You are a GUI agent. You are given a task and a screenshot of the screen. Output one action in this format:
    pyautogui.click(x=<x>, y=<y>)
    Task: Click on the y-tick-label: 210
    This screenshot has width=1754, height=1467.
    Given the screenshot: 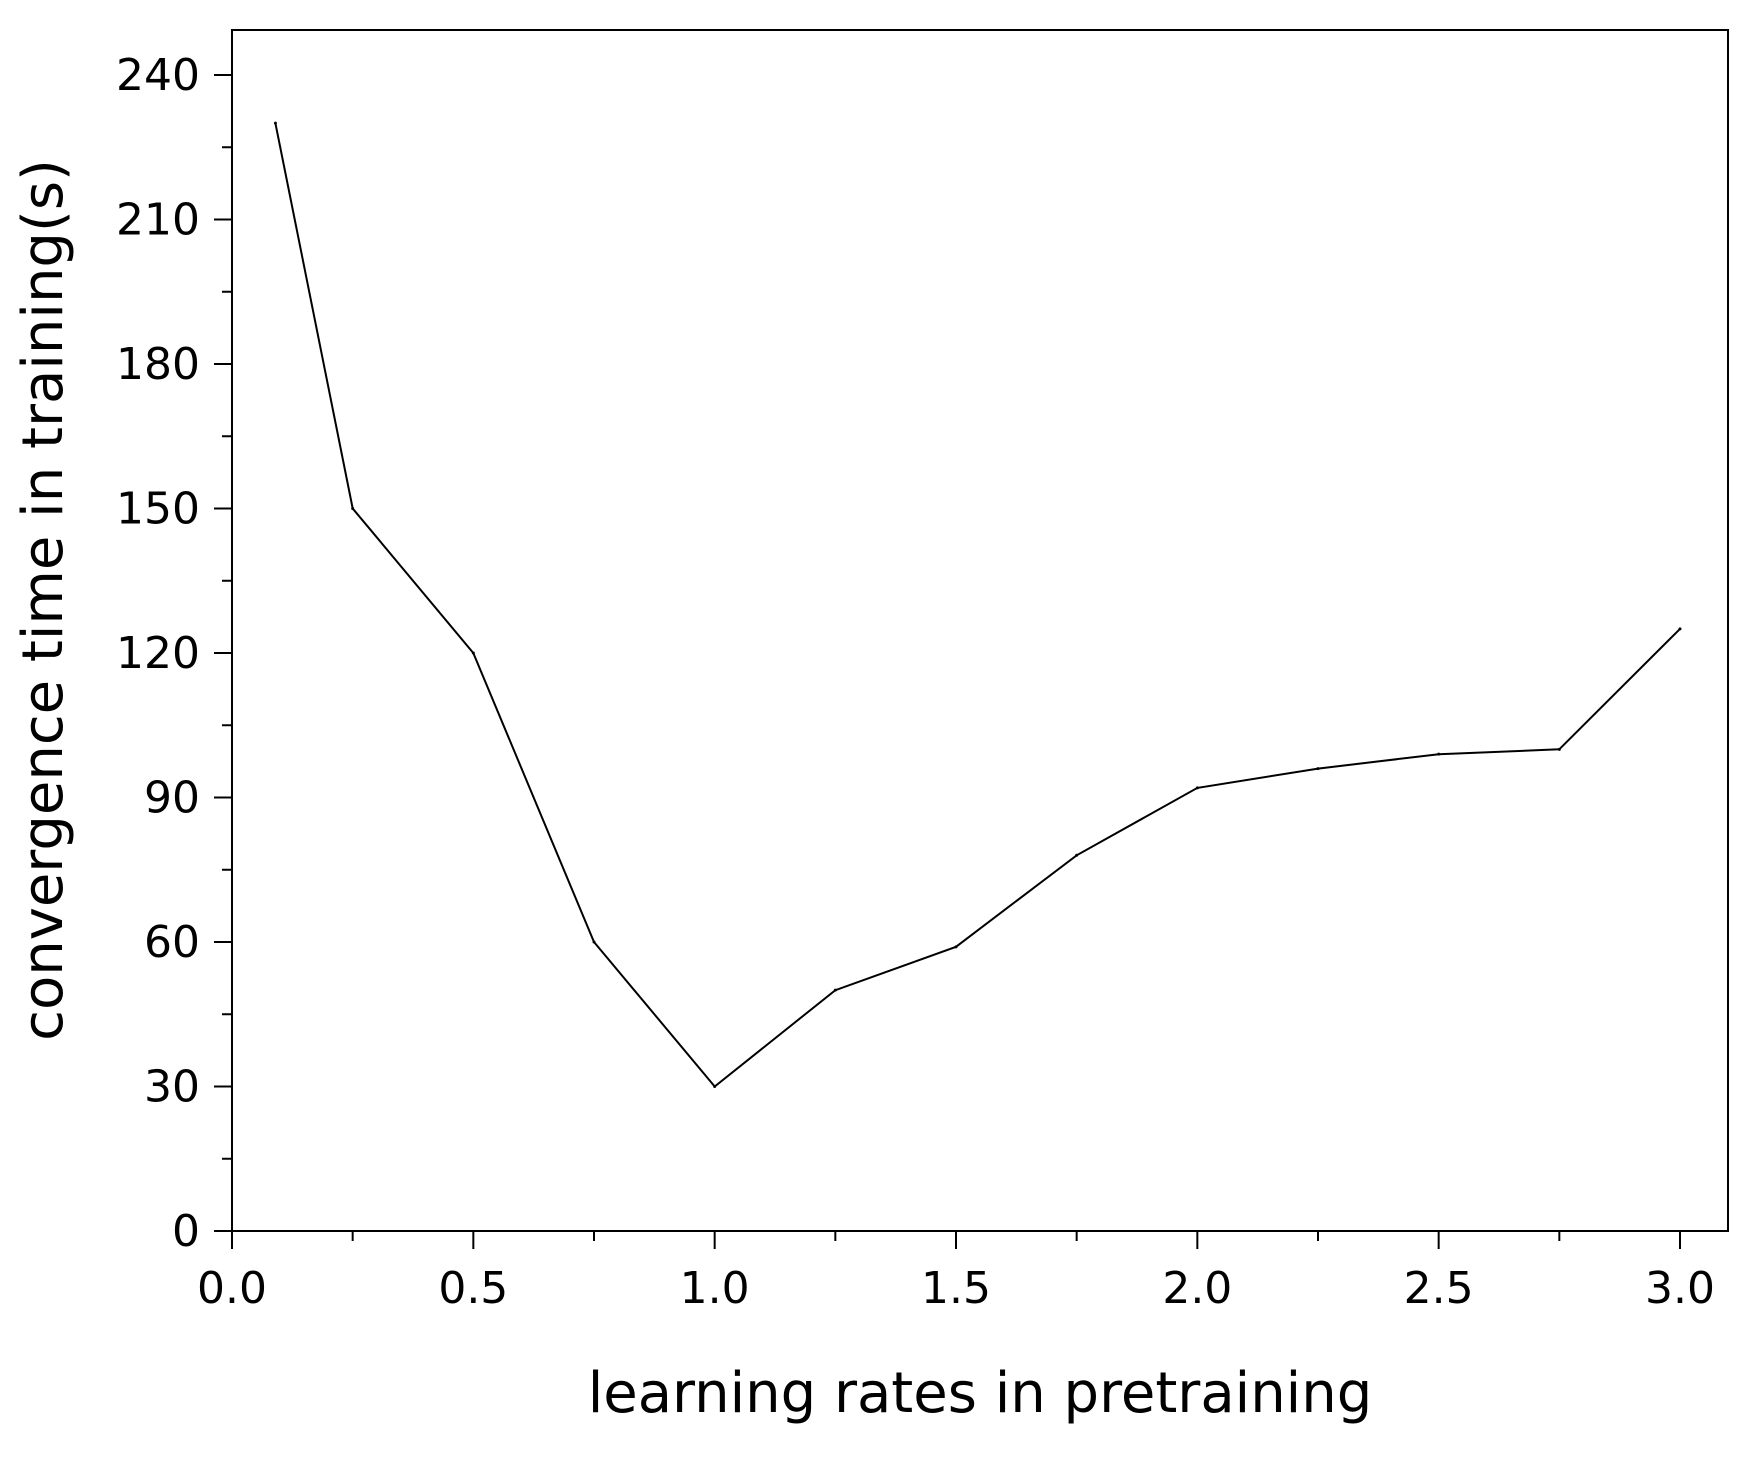 What is the action you would take?
    pyautogui.click(x=158, y=220)
    